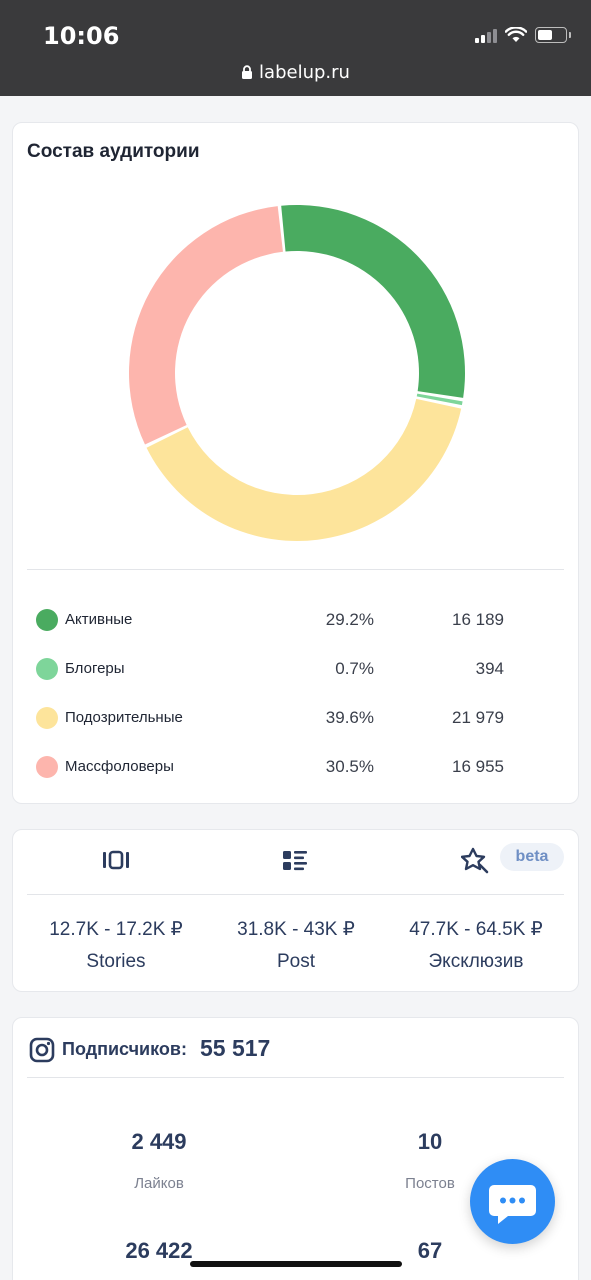 This screenshot has height=1280, width=591. Describe the element at coordinates (124, 1049) in the screenshot. I see `subscribers-label: Подписчиков:` at that location.